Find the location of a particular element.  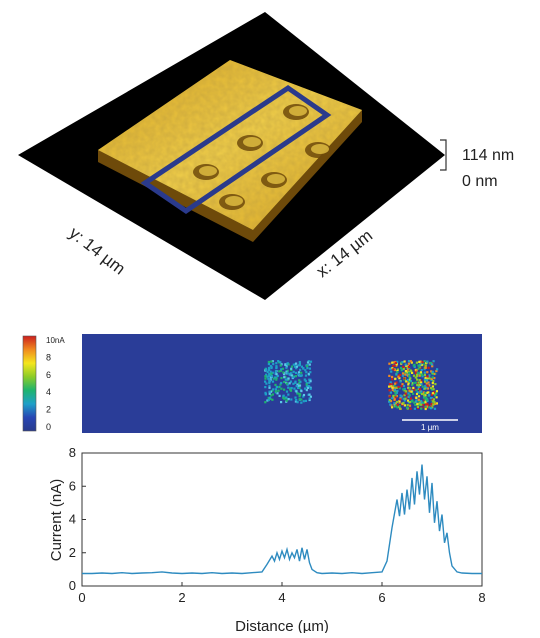

colorbar is located at coordinates (29, 383).